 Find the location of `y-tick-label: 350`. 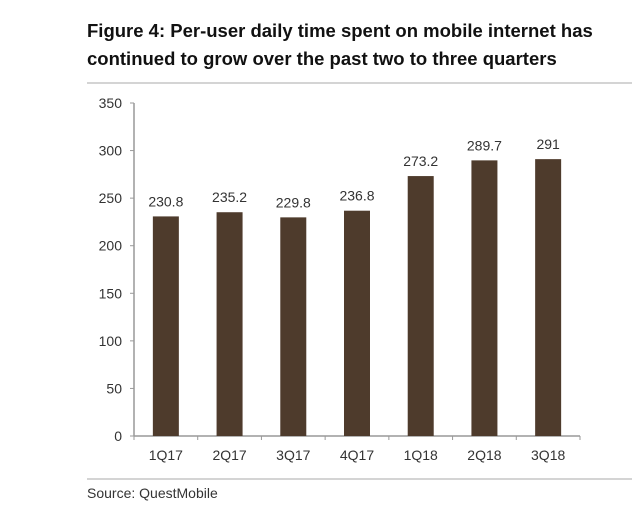

y-tick-label: 350 is located at coordinates (111, 103).